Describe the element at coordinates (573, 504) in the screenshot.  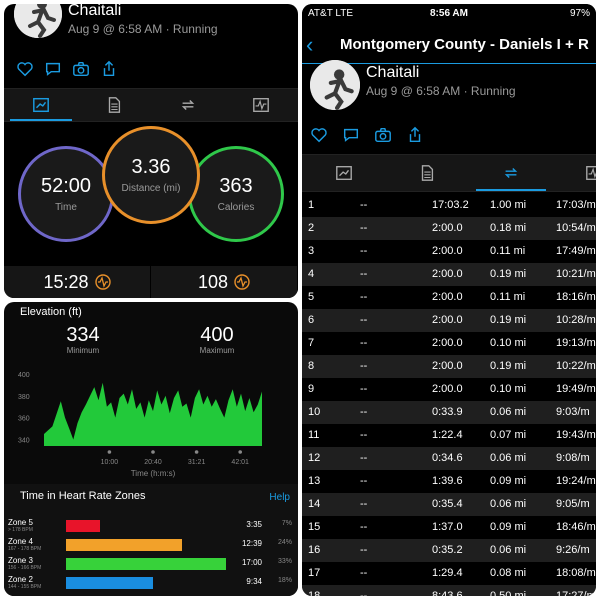
I see `lap-pace: 9:05/m` at that location.